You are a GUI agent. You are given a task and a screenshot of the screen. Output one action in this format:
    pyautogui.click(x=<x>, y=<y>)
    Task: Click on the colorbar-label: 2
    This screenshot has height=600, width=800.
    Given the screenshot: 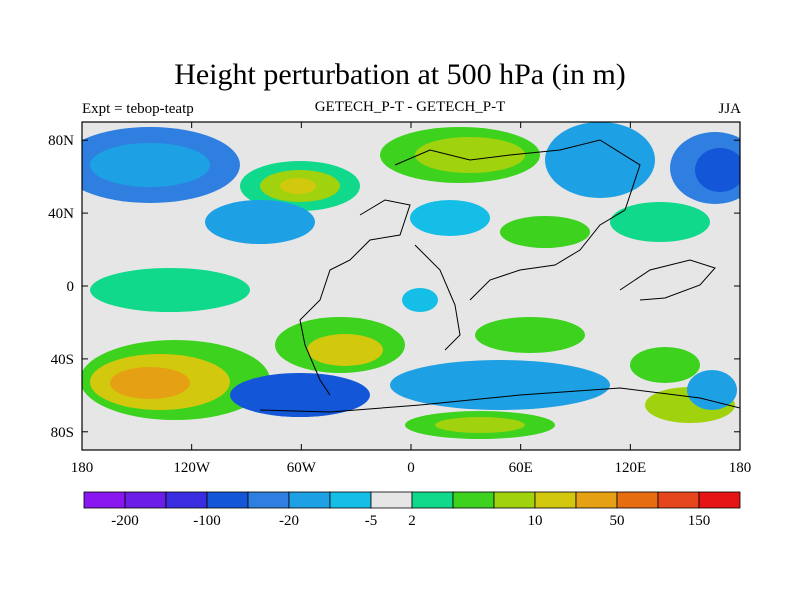 What is the action you would take?
    pyautogui.click(x=412, y=521)
    